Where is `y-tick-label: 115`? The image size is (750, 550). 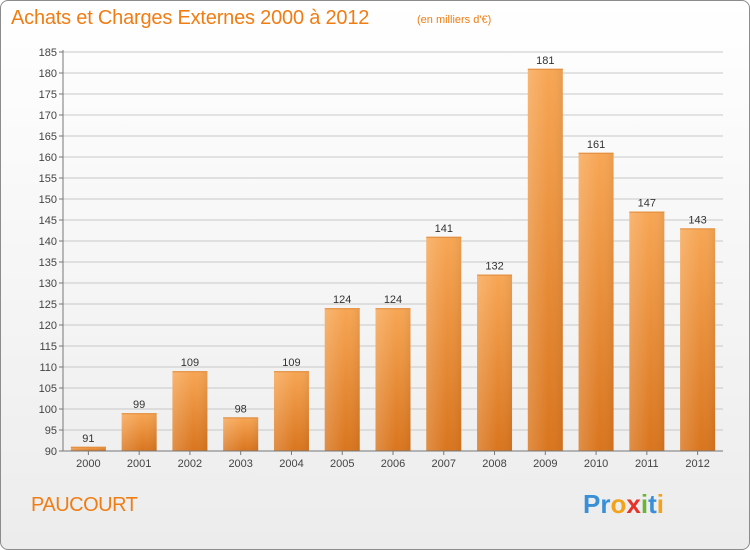 y-tick-label: 115 is located at coordinates (48, 347).